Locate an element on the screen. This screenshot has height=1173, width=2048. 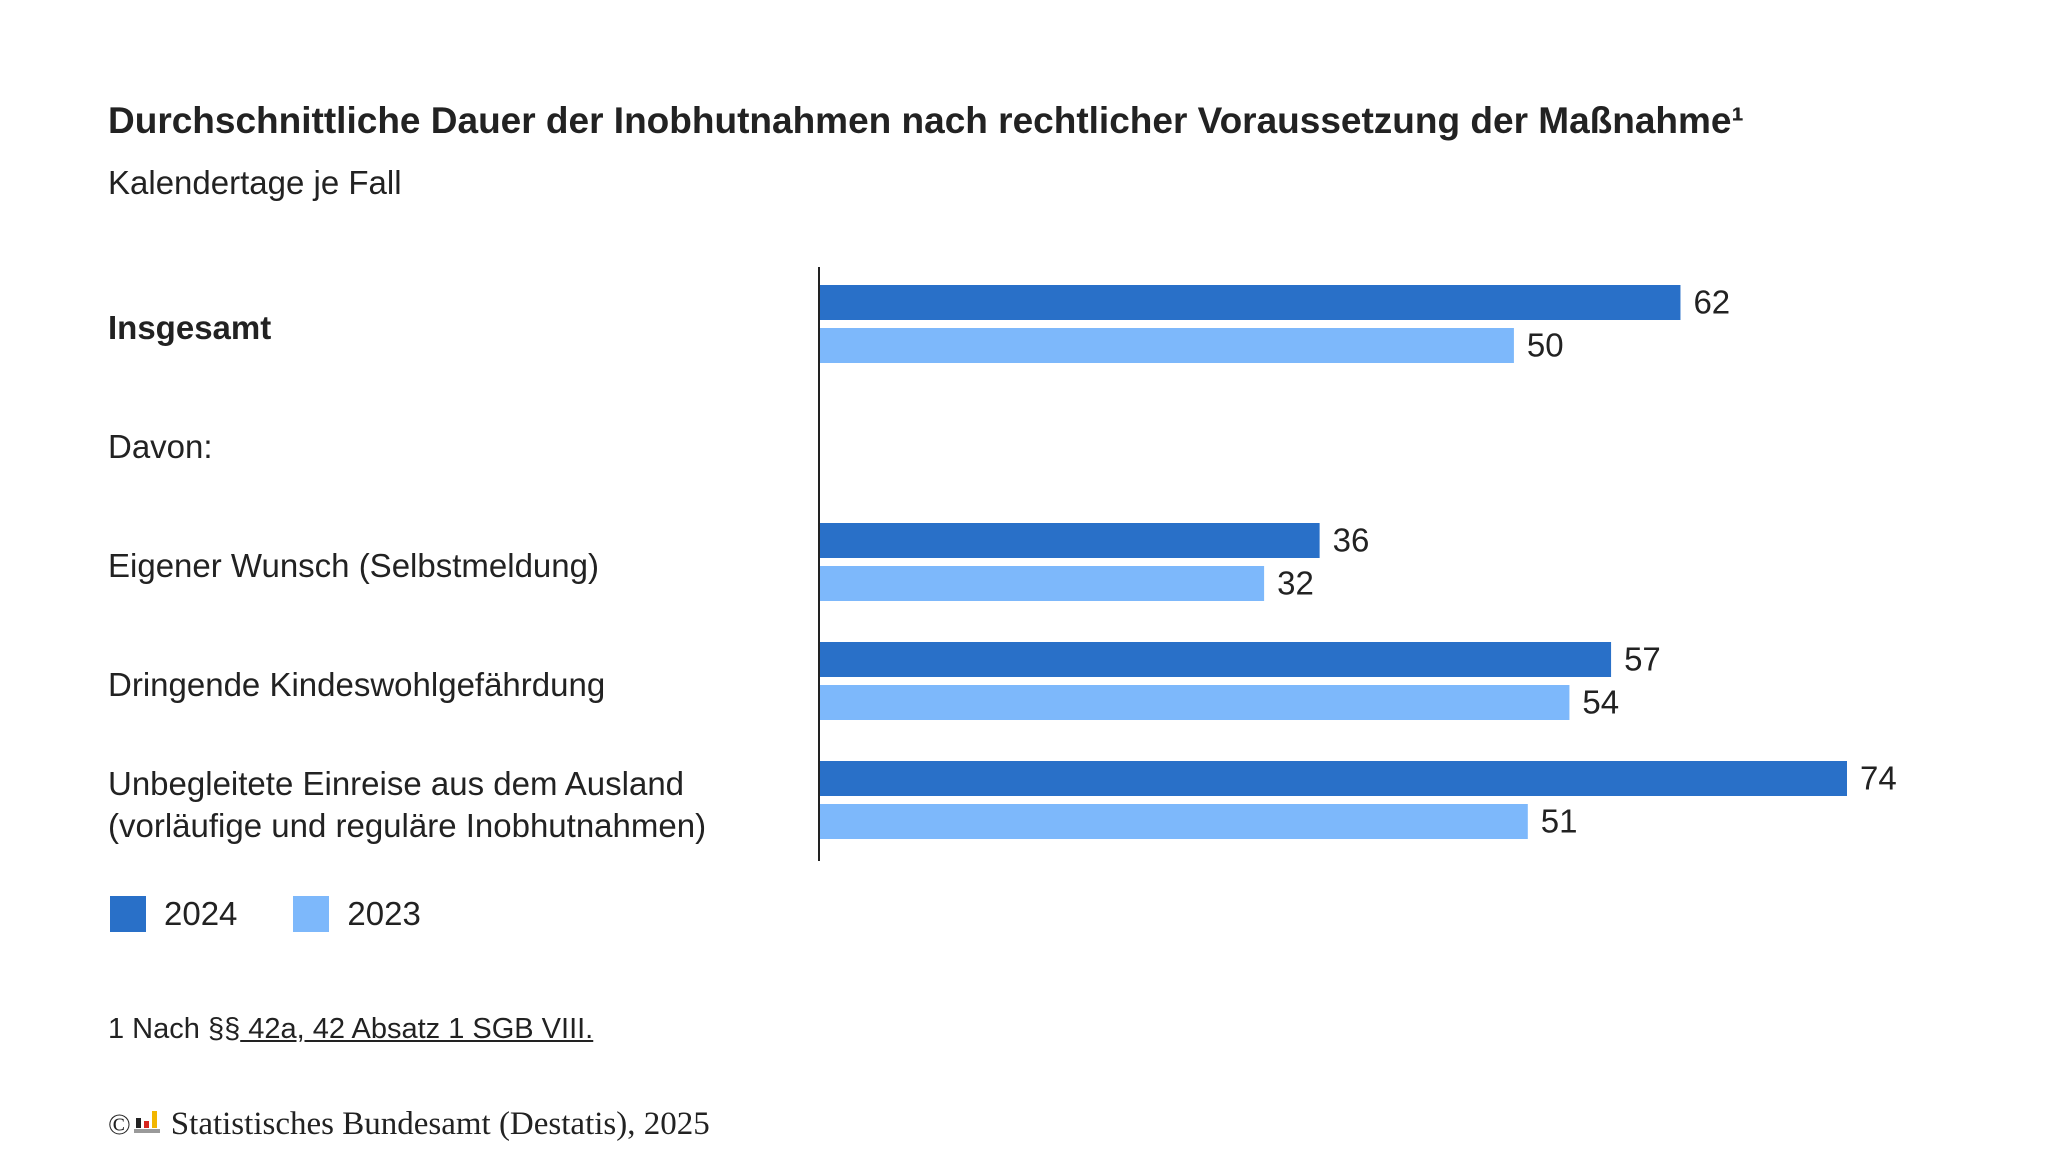
copyright-text: Statistisches Bundesamt (Destatis), 2025 is located at coordinates (440, 1124).